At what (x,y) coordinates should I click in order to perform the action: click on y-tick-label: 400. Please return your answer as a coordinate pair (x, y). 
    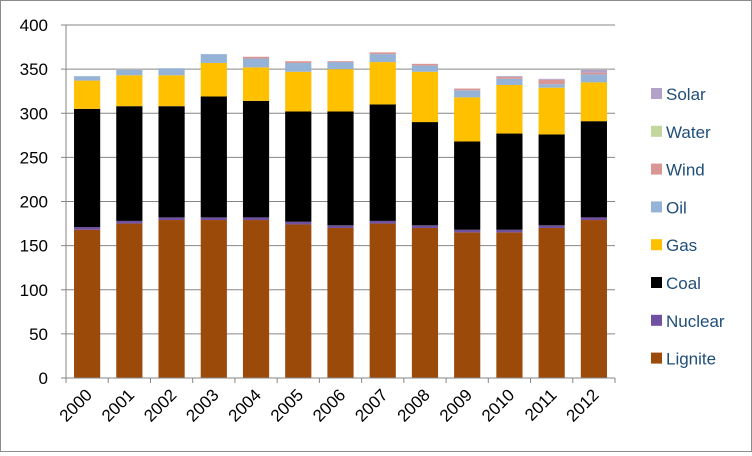
    Looking at the image, I should click on (34, 25).